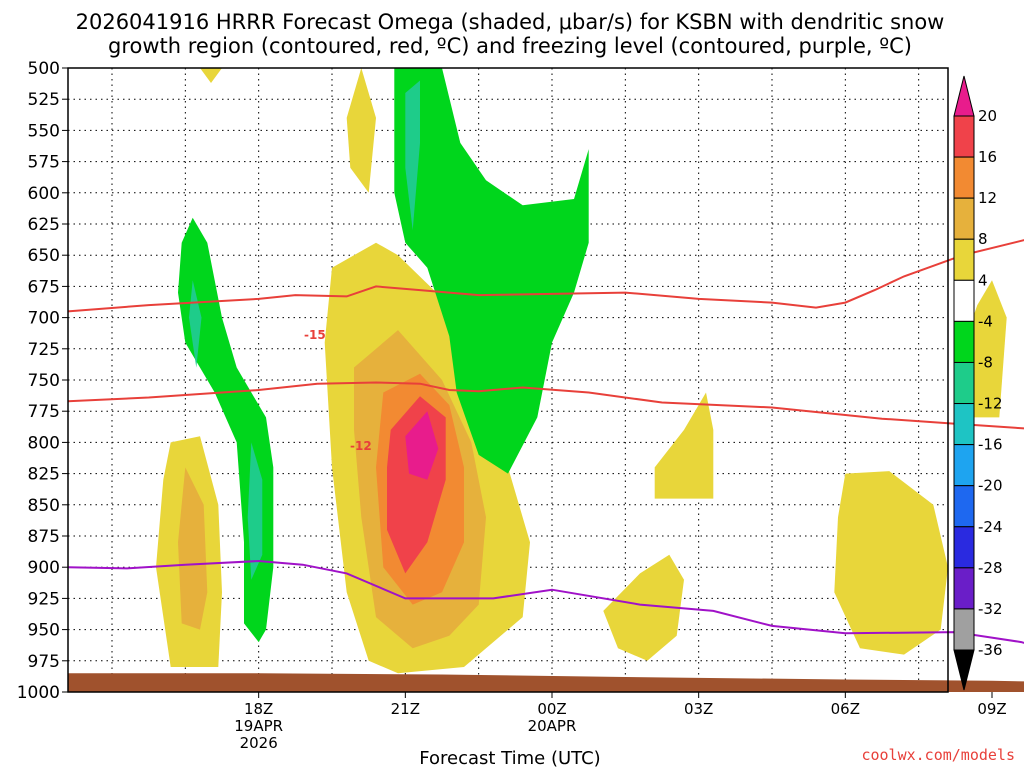 The width and height of the screenshot is (1024, 768). What do you see at coordinates (44, 506) in the screenshot?
I see `y-tick-label: 850` at bounding box center [44, 506].